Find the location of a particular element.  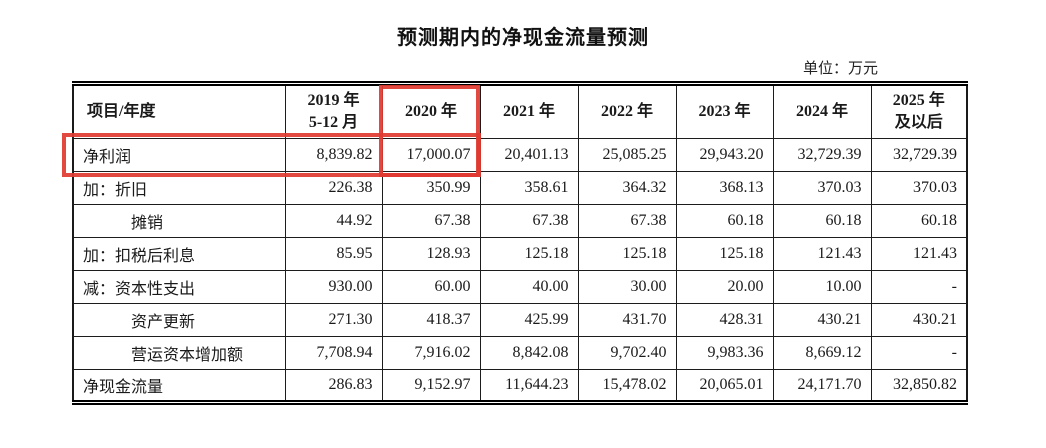

column-header: 2024 年 is located at coordinates (822, 111).